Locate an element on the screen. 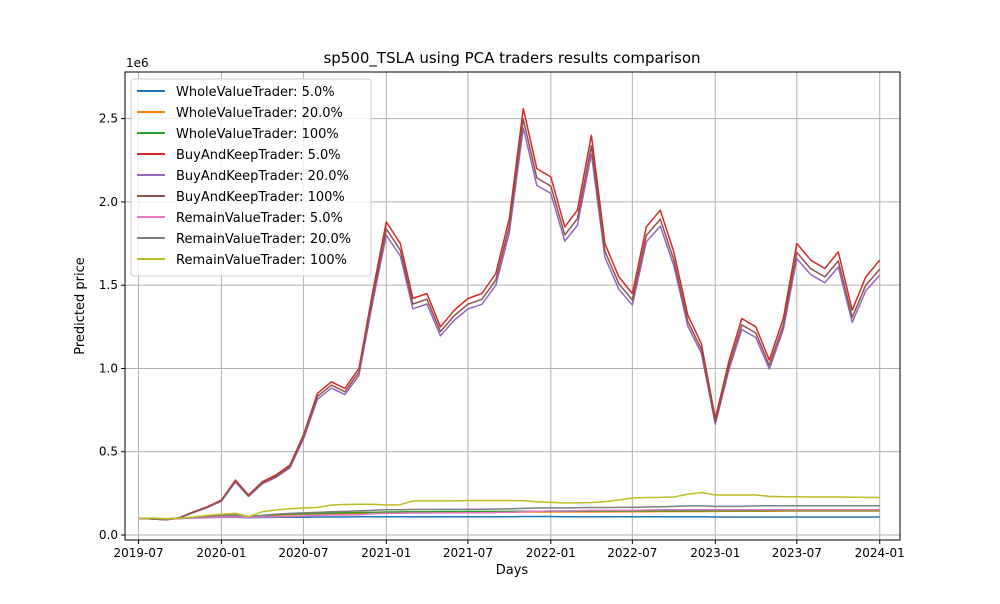 The image size is (1000, 604). legend-entry: WholeValueTrader: 20.0% is located at coordinates (259, 113).